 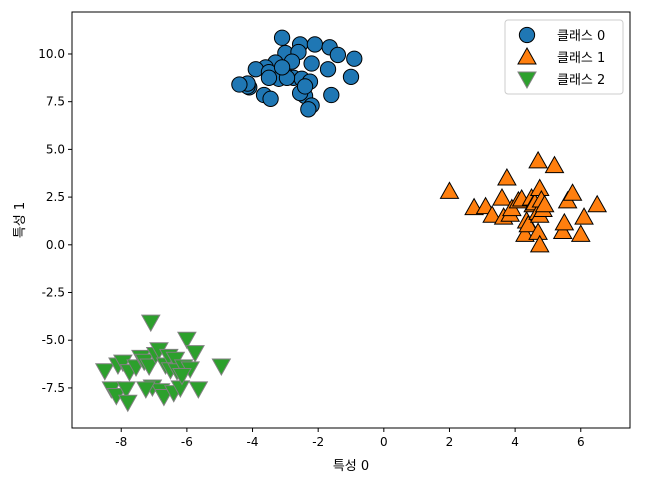 What do you see at coordinates (53, 340) in the screenshot?
I see `y-tick-label: -5.0` at bounding box center [53, 340].